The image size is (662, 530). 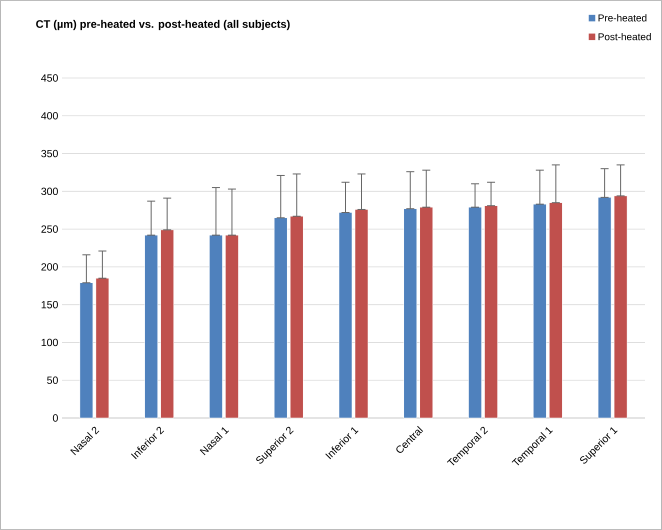 What do you see at coordinates (49, 116) in the screenshot?
I see `y-tick-label: 400` at bounding box center [49, 116].